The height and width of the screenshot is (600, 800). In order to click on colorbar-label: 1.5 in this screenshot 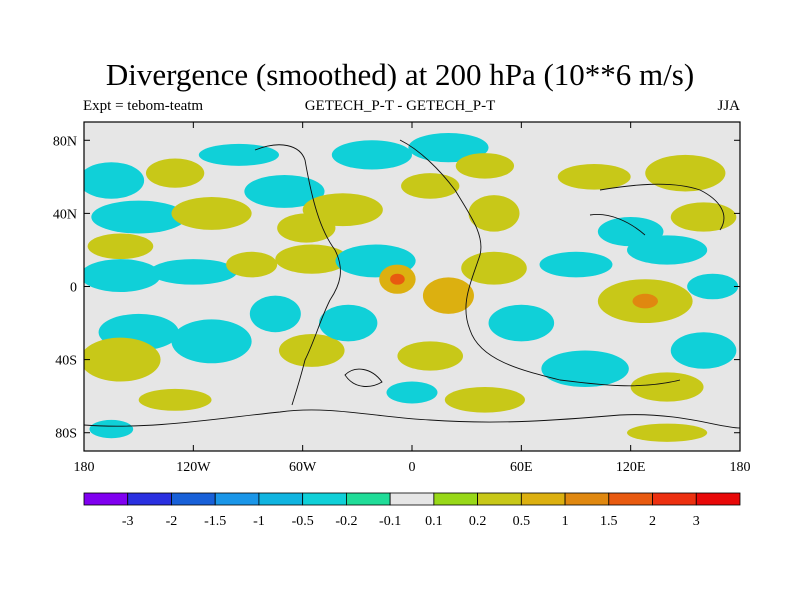, I will do `click(609, 521)`.